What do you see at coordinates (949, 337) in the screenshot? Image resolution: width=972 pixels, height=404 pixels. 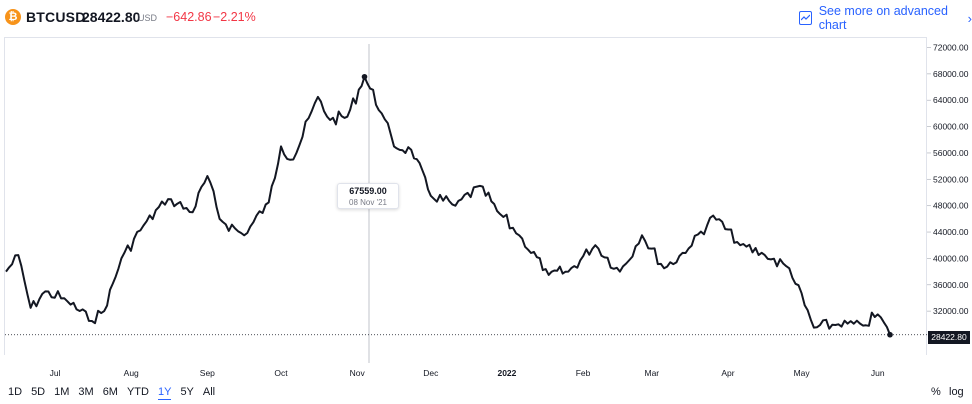 I see `last-price-label: 28422.80` at bounding box center [949, 337].